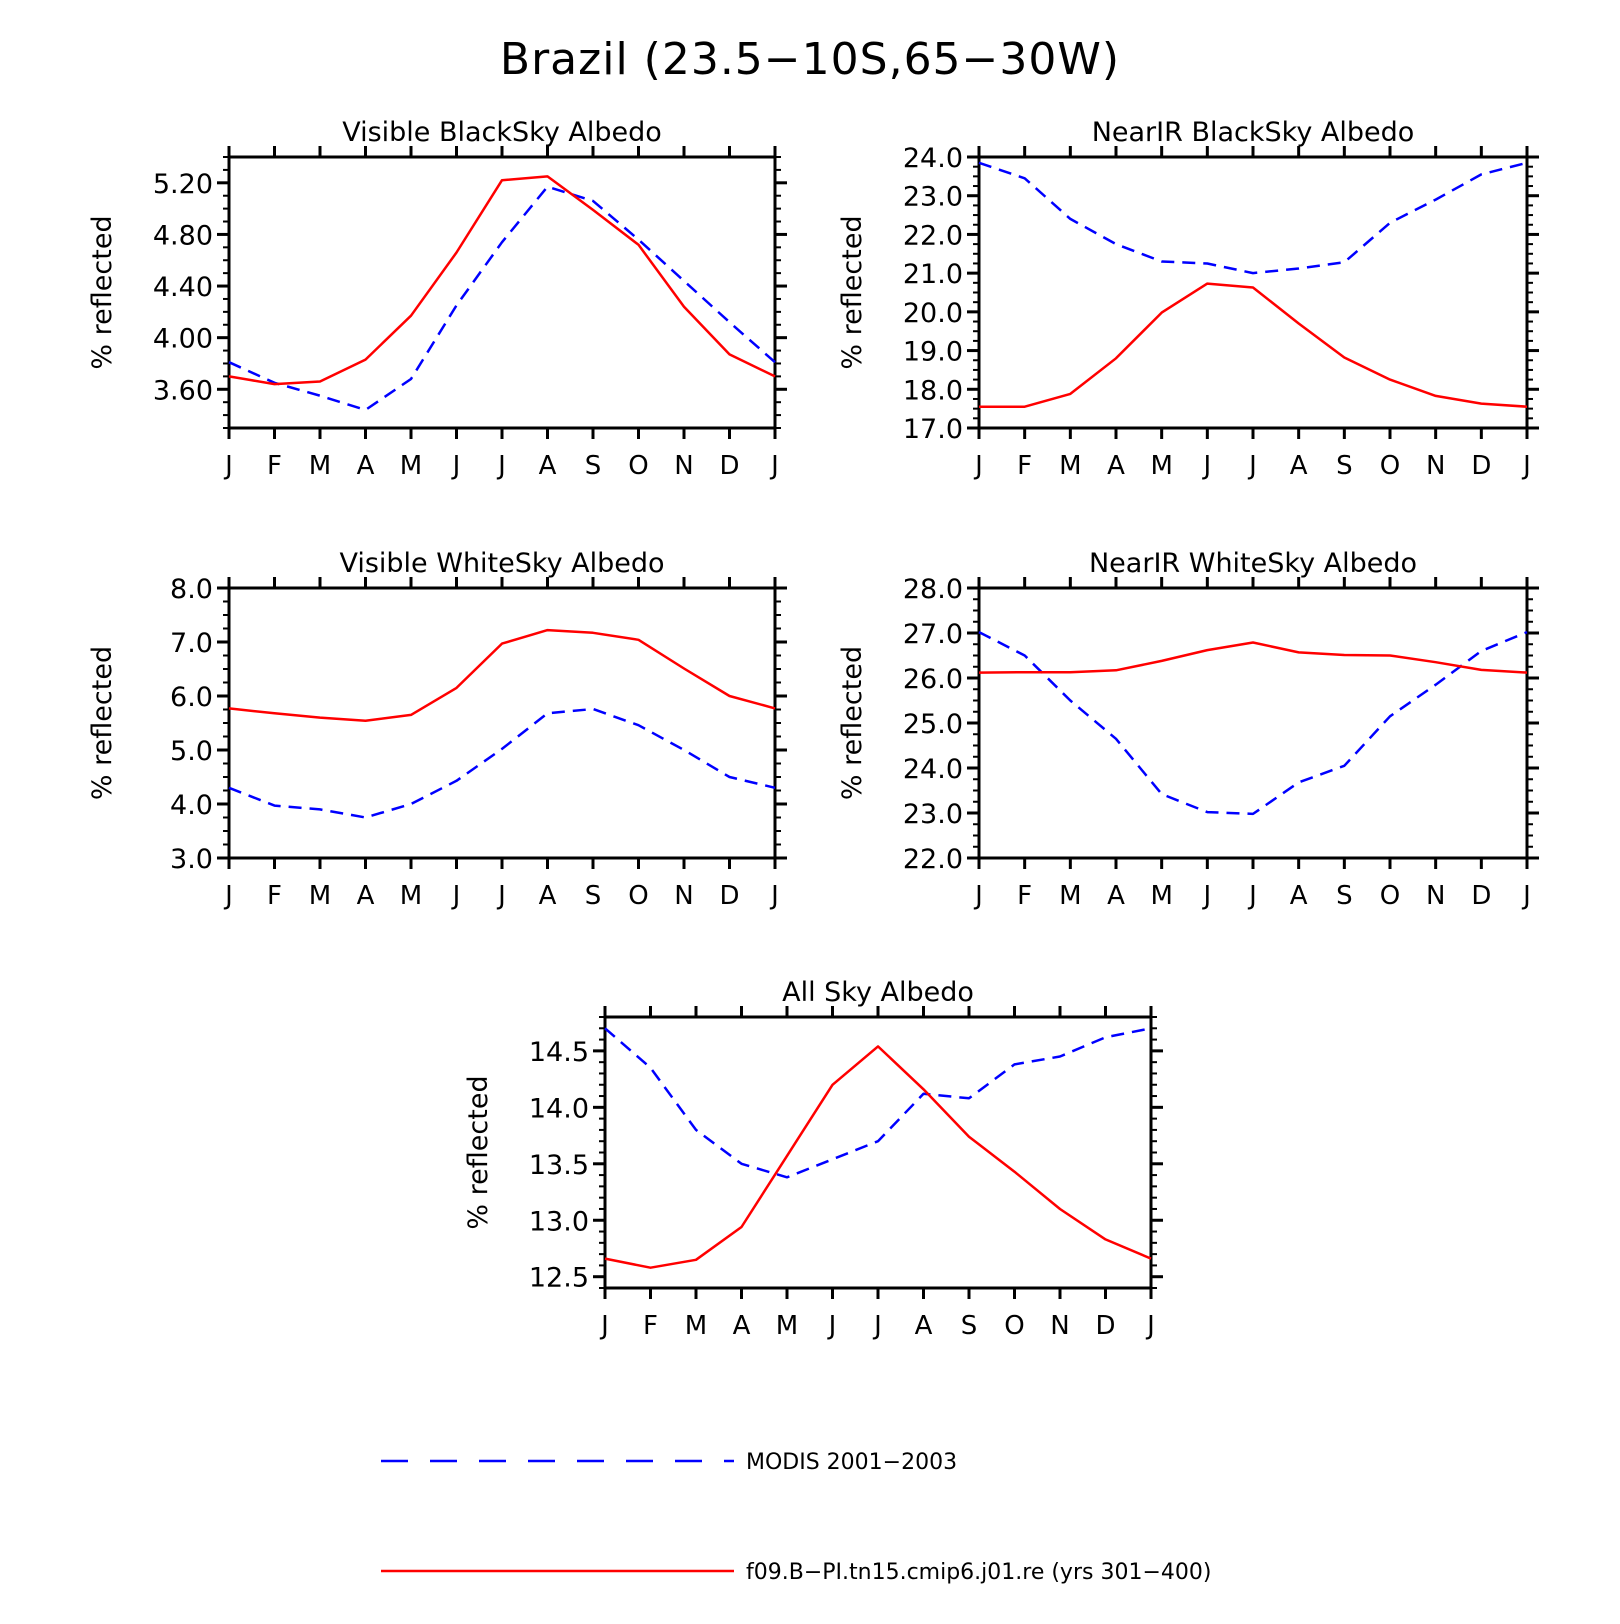 This screenshot has width=1620, height=1624. I want to click on y-tick-label: 14.0, so click(559, 1108).